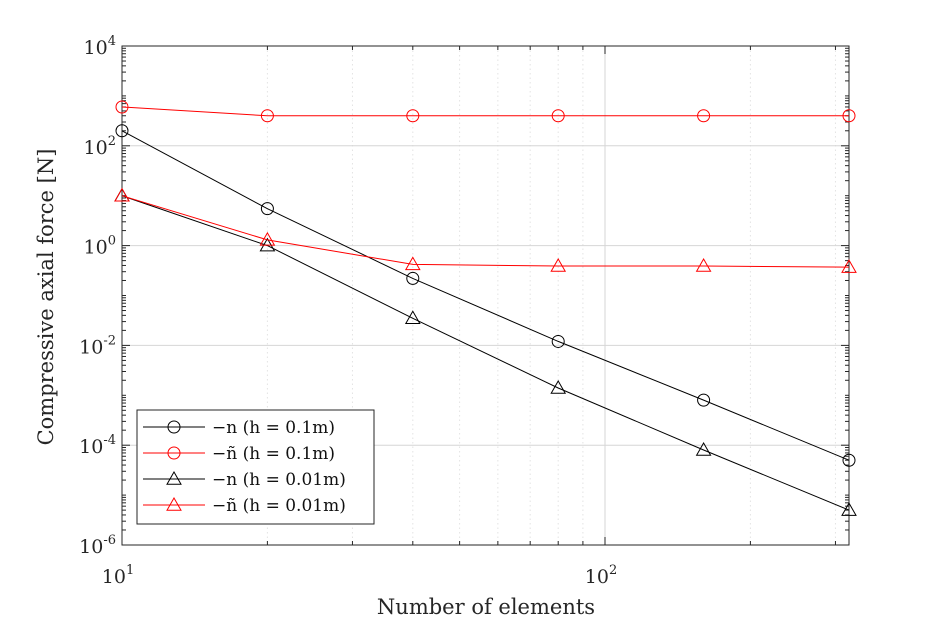 The height and width of the screenshot is (625, 938). What do you see at coordinates (273, 454) in the screenshot?
I see `legend-label: −ñ (h = 0.1m)` at bounding box center [273, 454].